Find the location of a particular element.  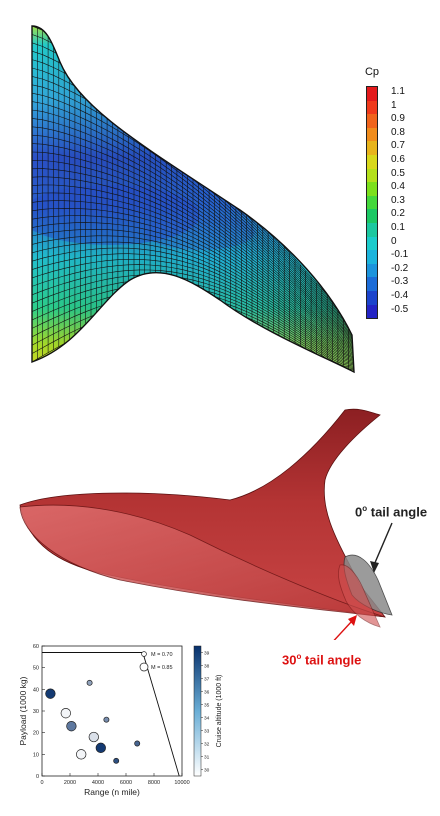

tail-30-degree-sign: o is located at coordinates (299, 656).